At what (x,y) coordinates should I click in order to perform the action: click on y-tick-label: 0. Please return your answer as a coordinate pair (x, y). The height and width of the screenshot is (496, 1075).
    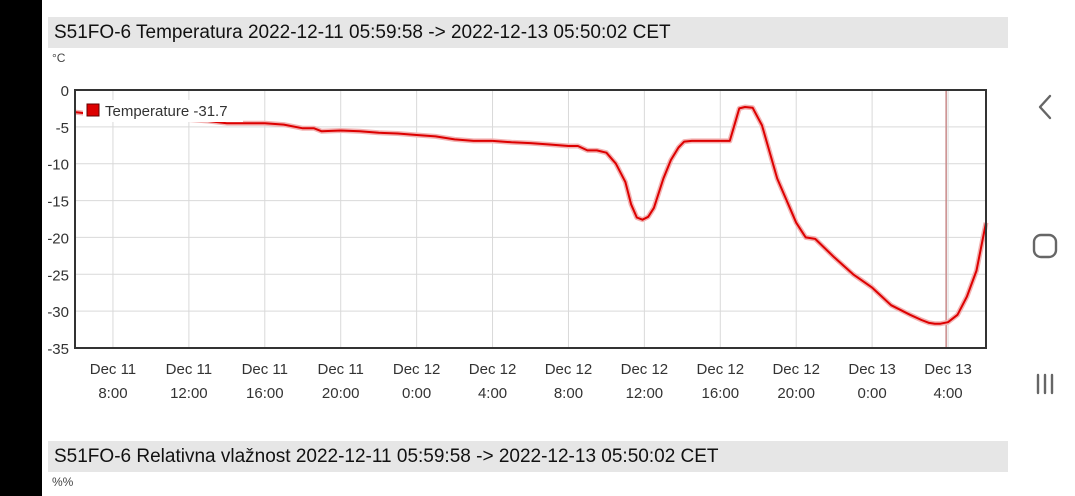
    Looking at the image, I should click on (65, 91).